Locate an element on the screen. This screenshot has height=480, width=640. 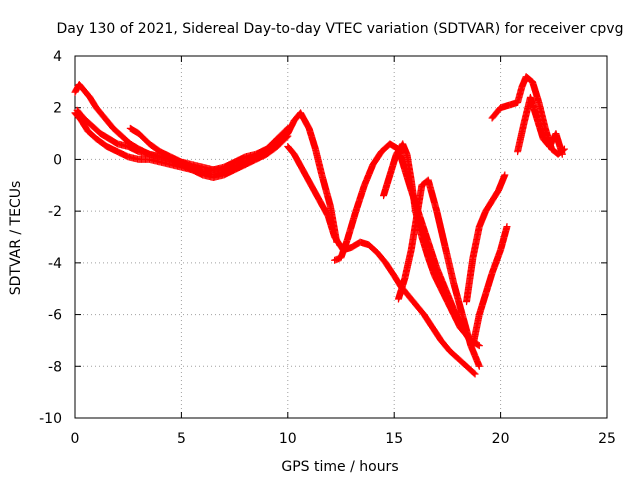
x-tick-label: 20 is located at coordinates (501, 439).